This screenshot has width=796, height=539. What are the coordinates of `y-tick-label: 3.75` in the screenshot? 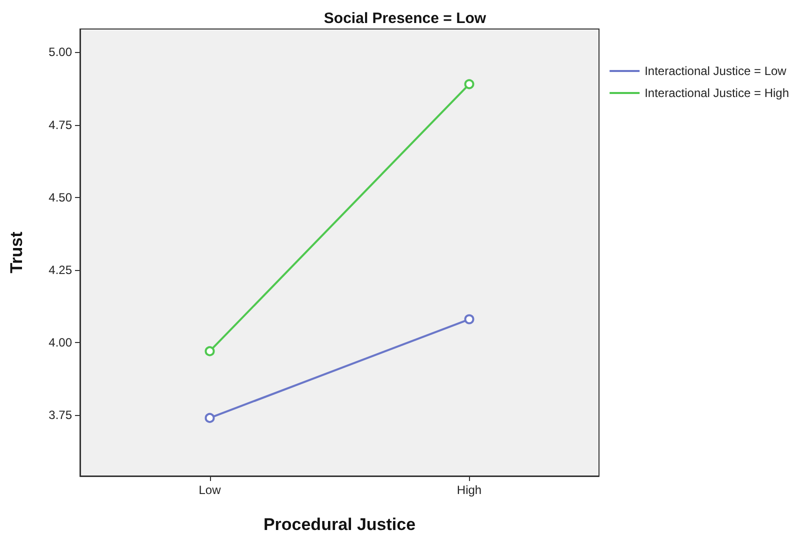 It's located at (60, 415).